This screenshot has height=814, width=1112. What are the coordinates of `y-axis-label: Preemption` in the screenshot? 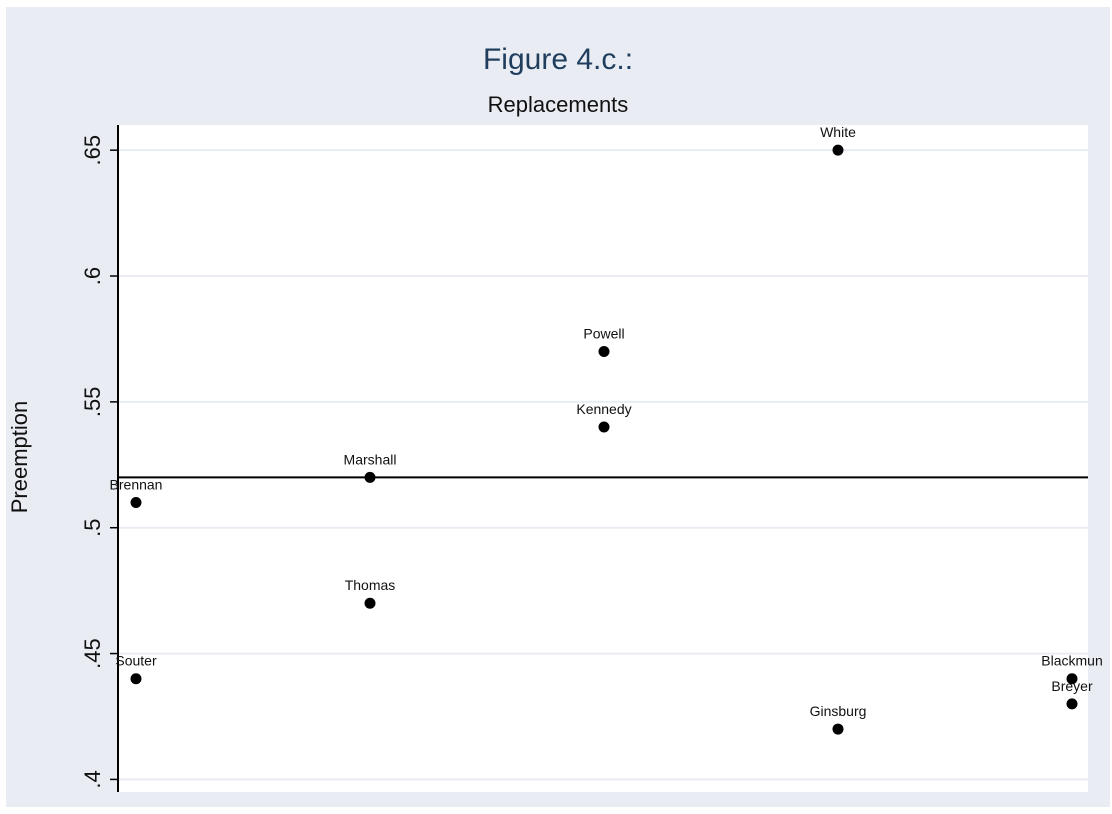 It's located at (19, 457).